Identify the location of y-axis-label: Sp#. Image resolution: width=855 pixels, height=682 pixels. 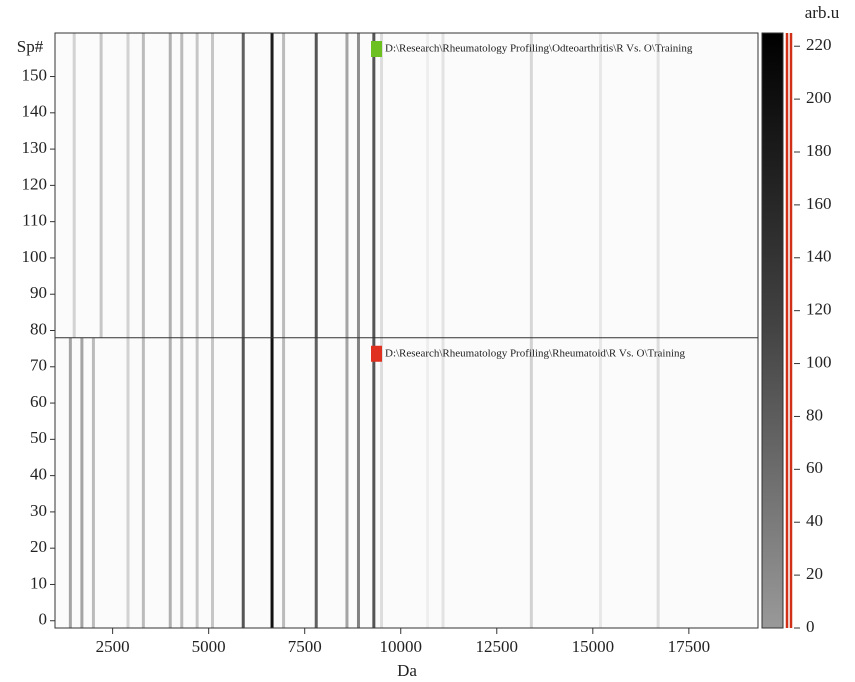
(30, 46).